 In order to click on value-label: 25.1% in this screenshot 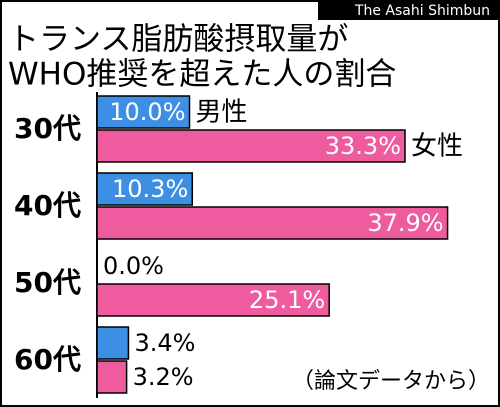, I will do `click(287, 300)`.